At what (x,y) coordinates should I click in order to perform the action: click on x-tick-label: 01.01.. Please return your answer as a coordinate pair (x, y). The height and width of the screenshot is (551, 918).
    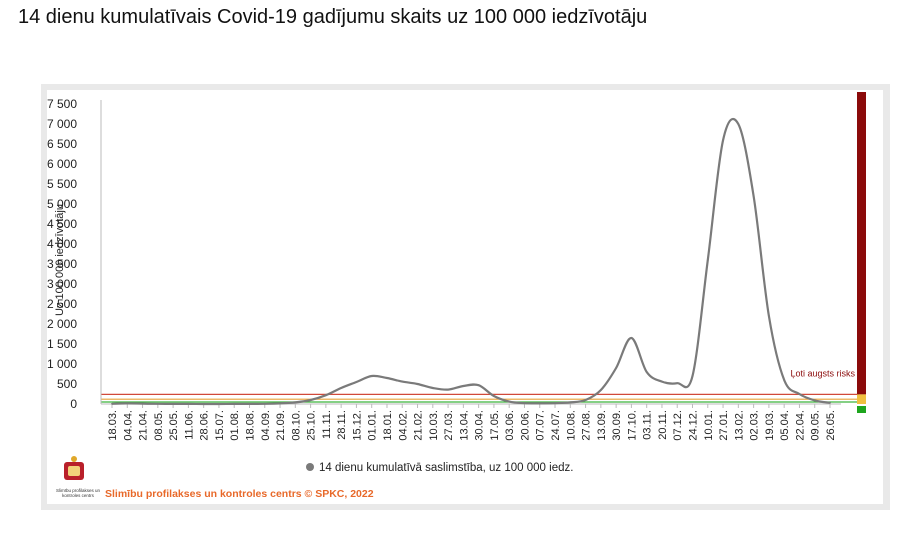
    Looking at the image, I should click on (373, 425).